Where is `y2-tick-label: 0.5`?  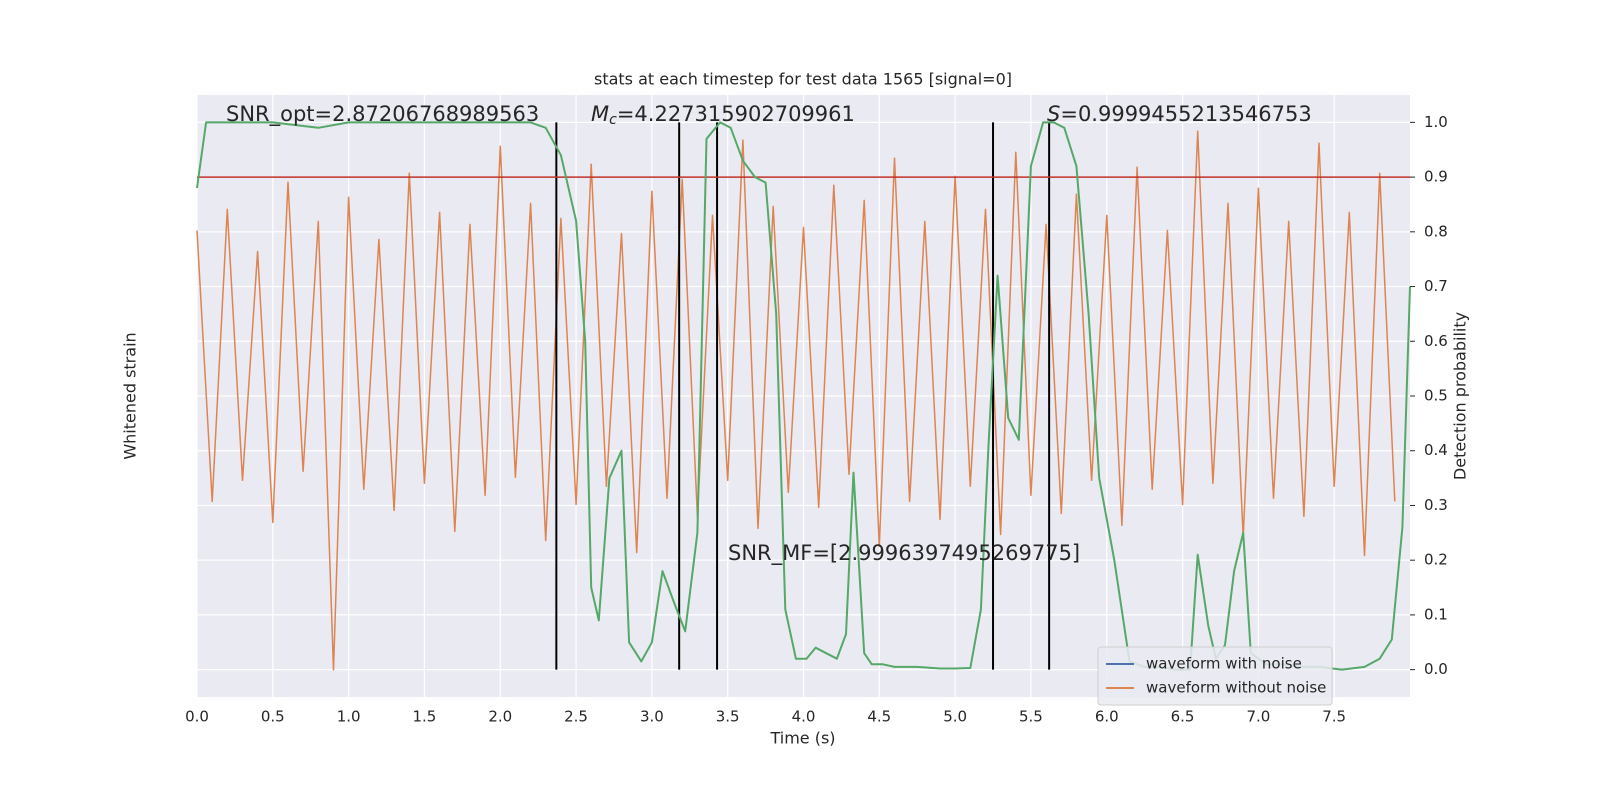
y2-tick-label: 0.5 is located at coordinates (1436, 396).